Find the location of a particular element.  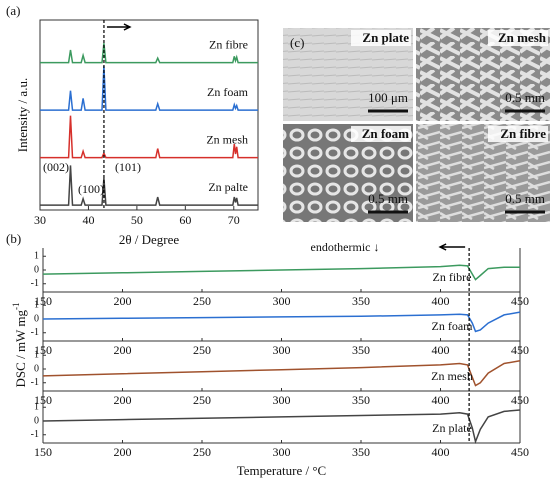

x-tick-label: 60 is located at coordinates (185, 220).